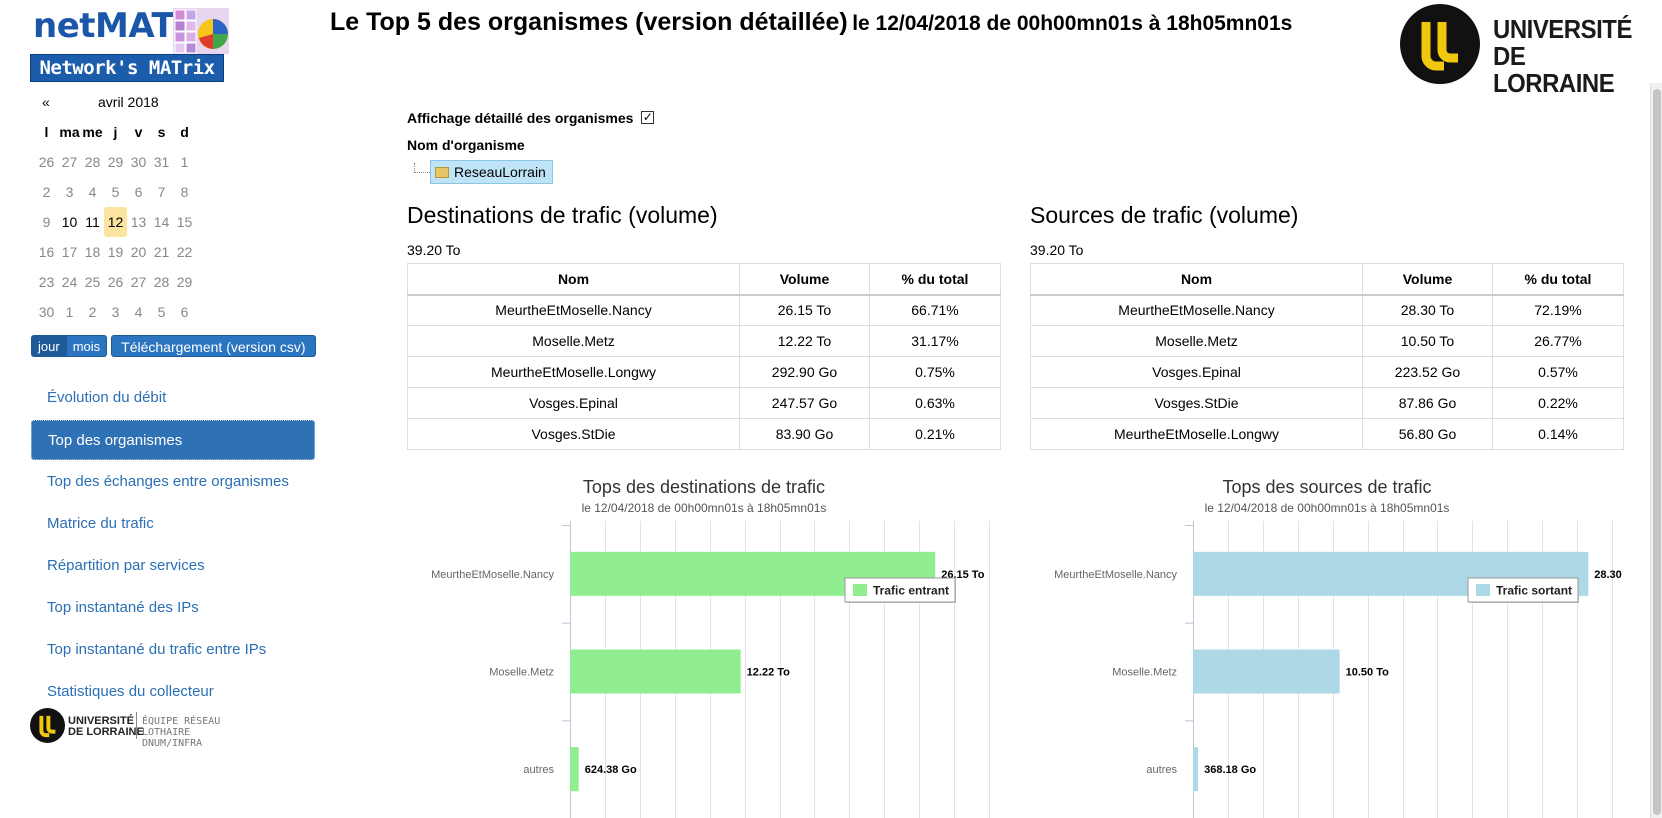  What do you see at coordinates (161, 222) in the screenshot?
I see `calendar-day: 14` at bounding box center [161, 222].